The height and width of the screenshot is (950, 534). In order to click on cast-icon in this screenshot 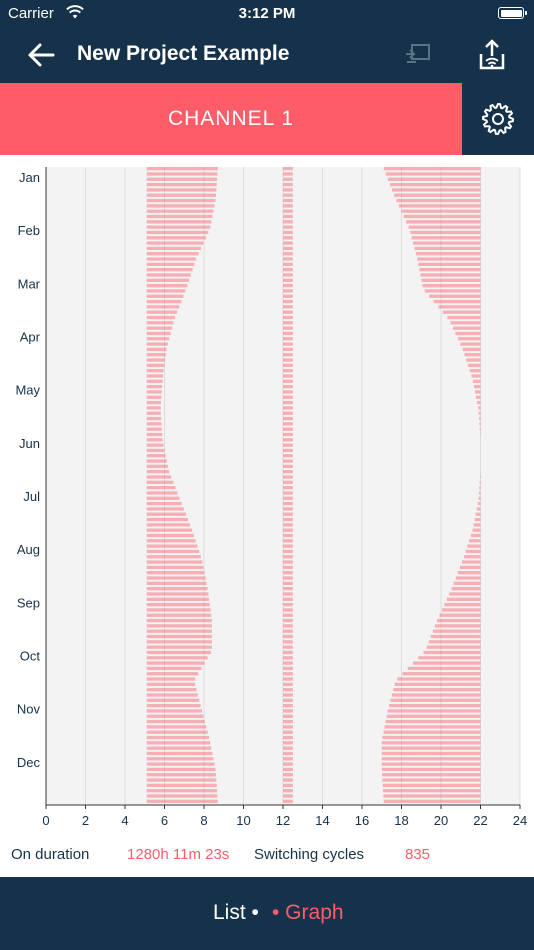, I will do `click(418, 55)`.